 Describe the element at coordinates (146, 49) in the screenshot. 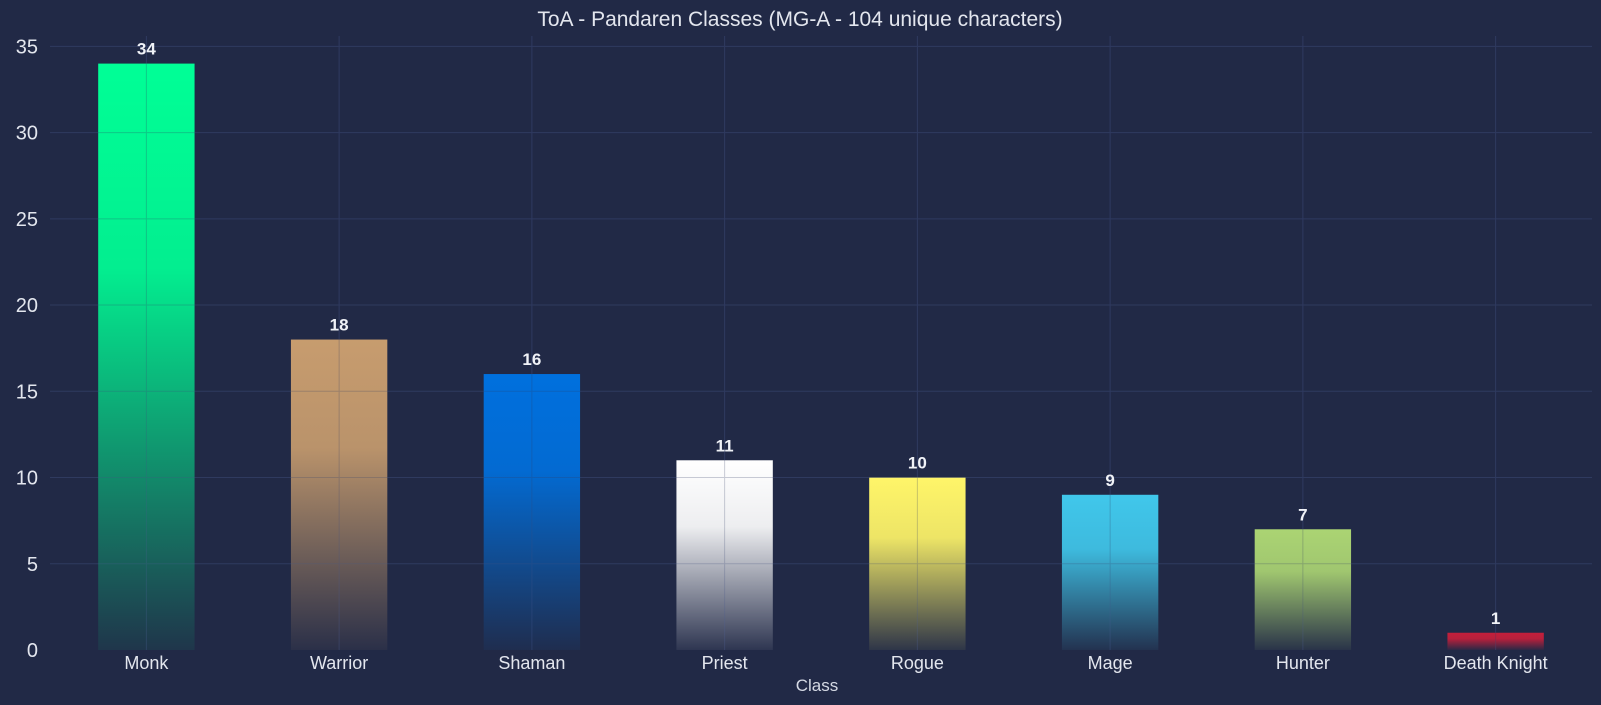

I see `data-label: 34` at that location.